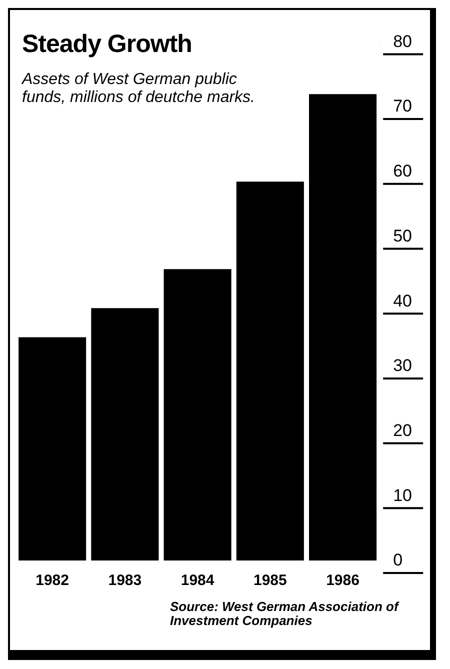 This screenshot has height=669, width=450. I want to click on x-tick-label: 1984, so click(197, 581).